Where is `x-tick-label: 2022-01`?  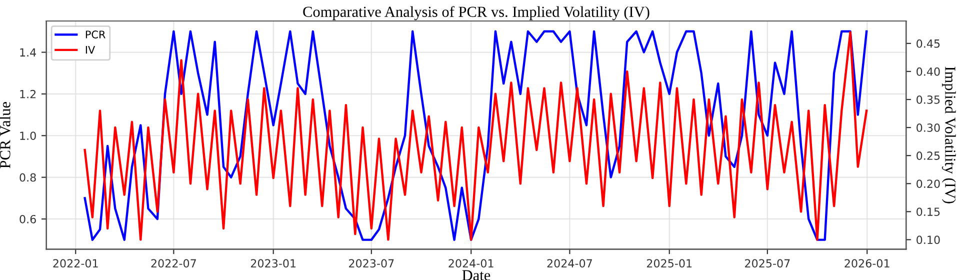 x-tick-label: 2022-01 is located at coordinates (75, 263).